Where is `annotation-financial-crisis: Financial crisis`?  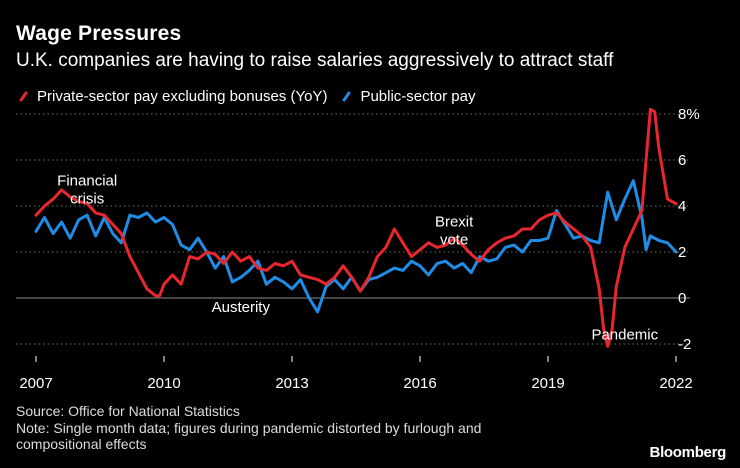
annotation-financial-crisis: Financial crisis is located at coordinates (87, 189).